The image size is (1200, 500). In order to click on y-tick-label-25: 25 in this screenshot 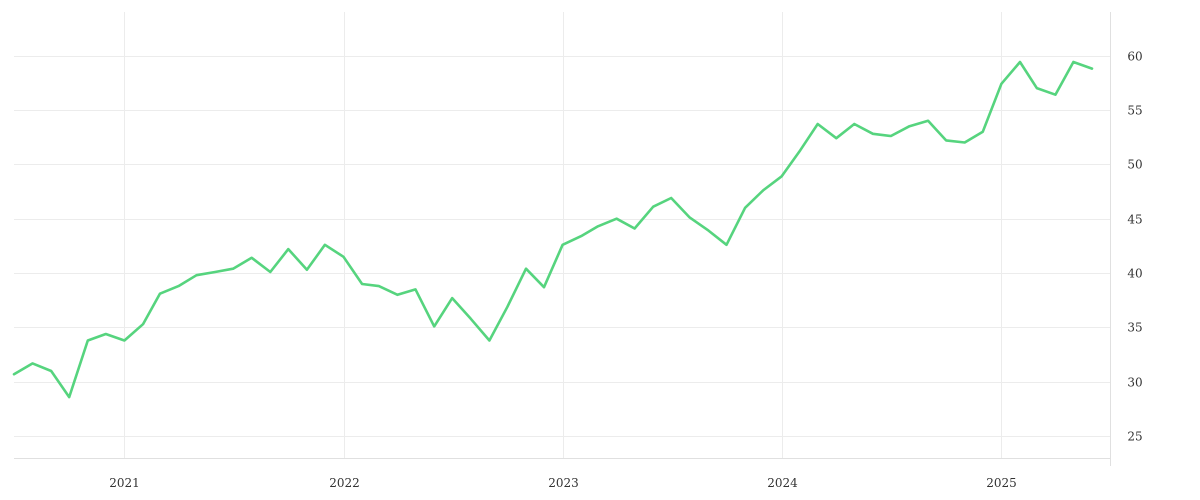, I will do `click(1134, 437)`.